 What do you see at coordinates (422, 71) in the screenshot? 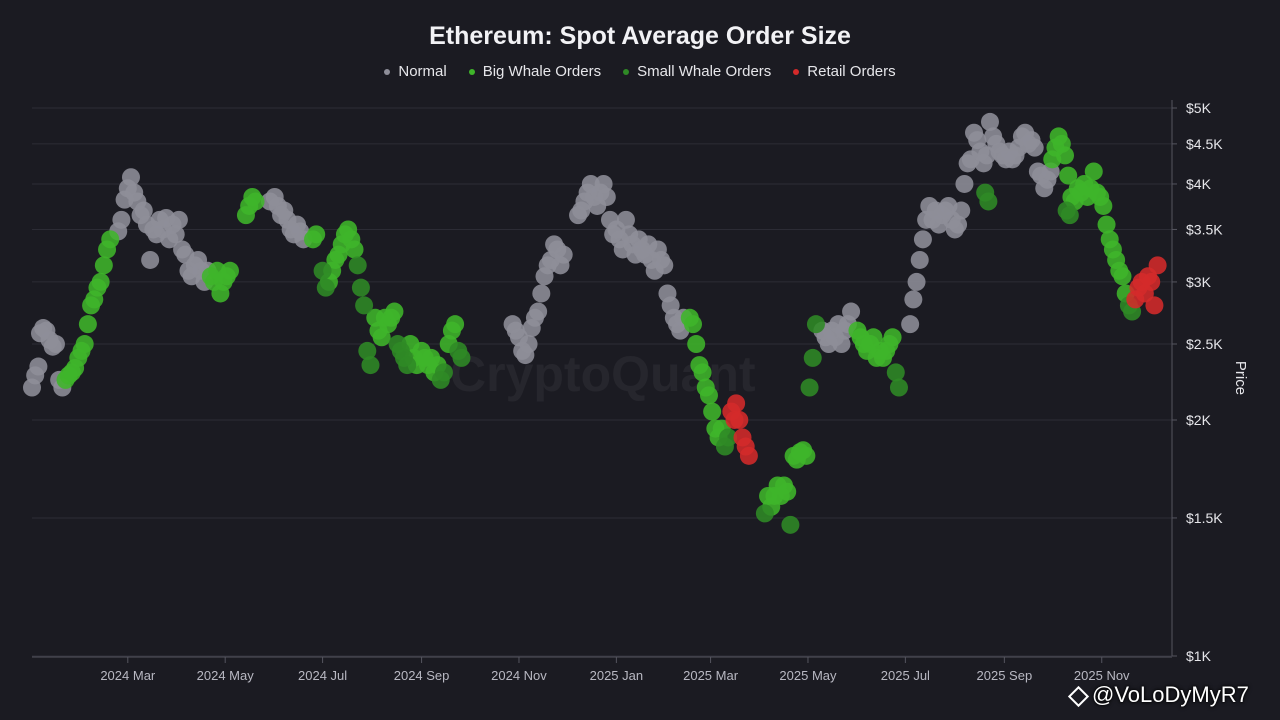
I see `legend-label-normal: Normal` at bounding box center [422, 71].